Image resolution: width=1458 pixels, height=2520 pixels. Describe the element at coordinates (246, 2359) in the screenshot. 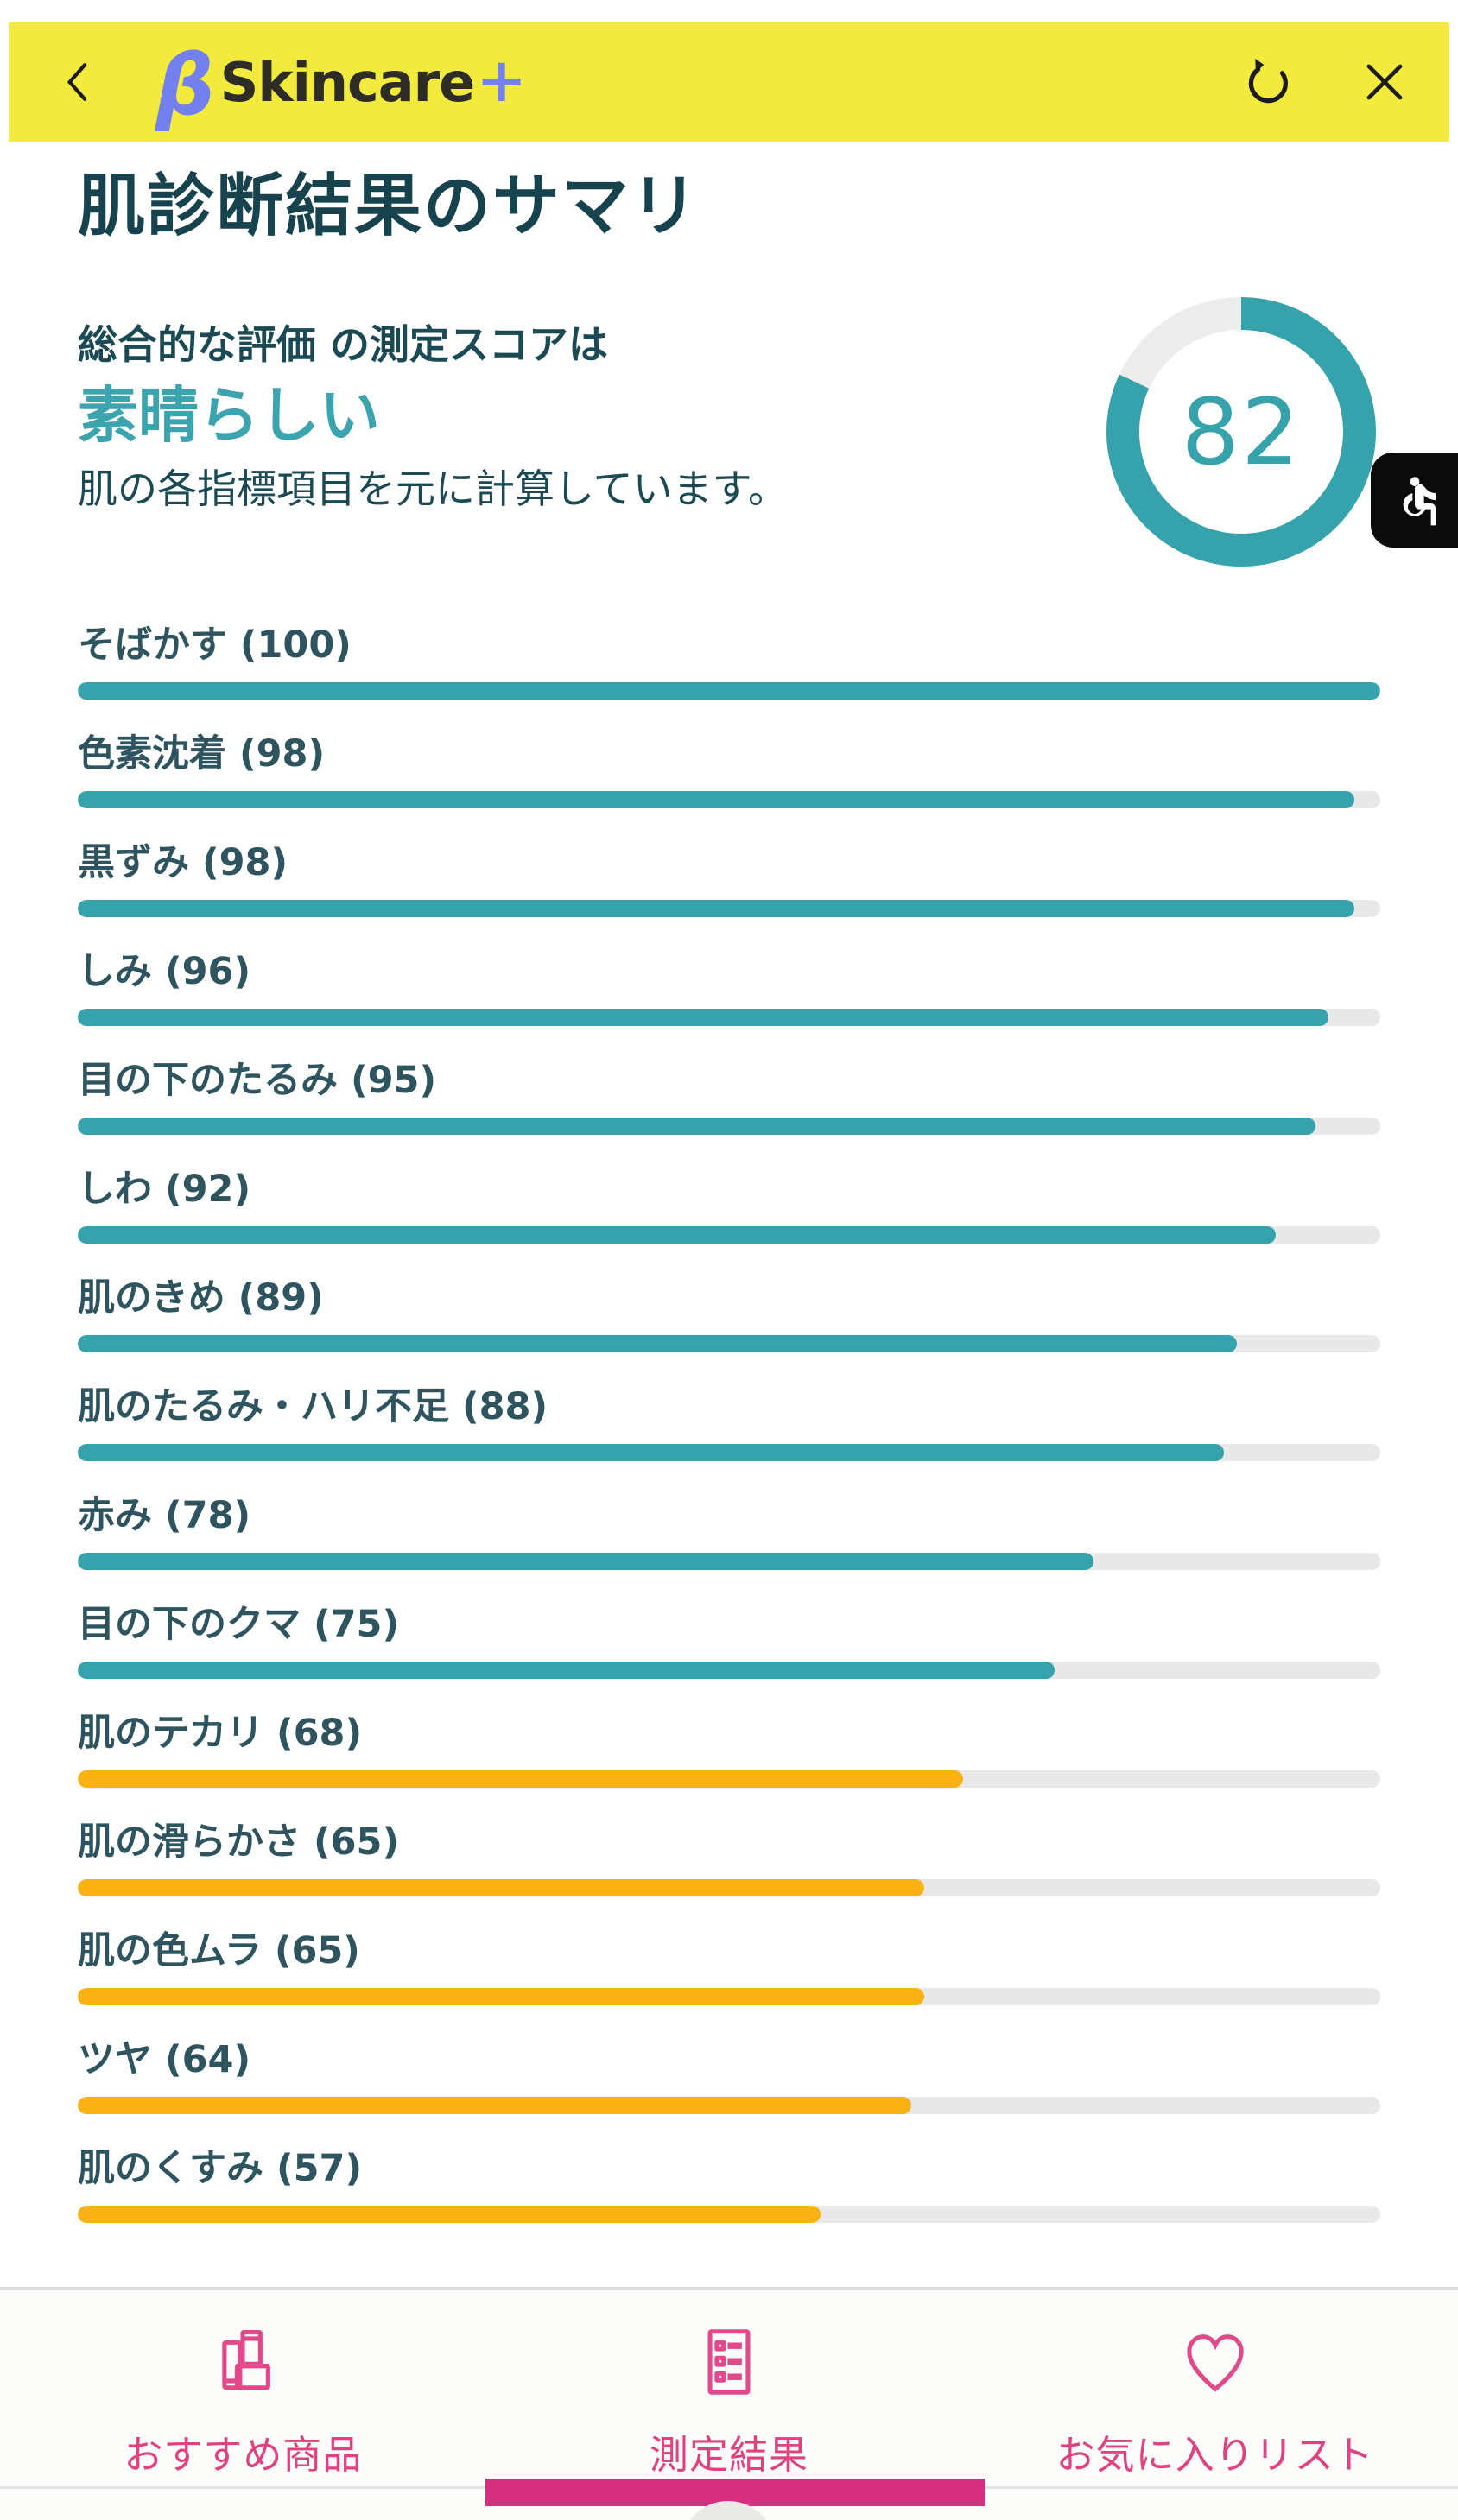

I see `cosmetics-icon` at that location.